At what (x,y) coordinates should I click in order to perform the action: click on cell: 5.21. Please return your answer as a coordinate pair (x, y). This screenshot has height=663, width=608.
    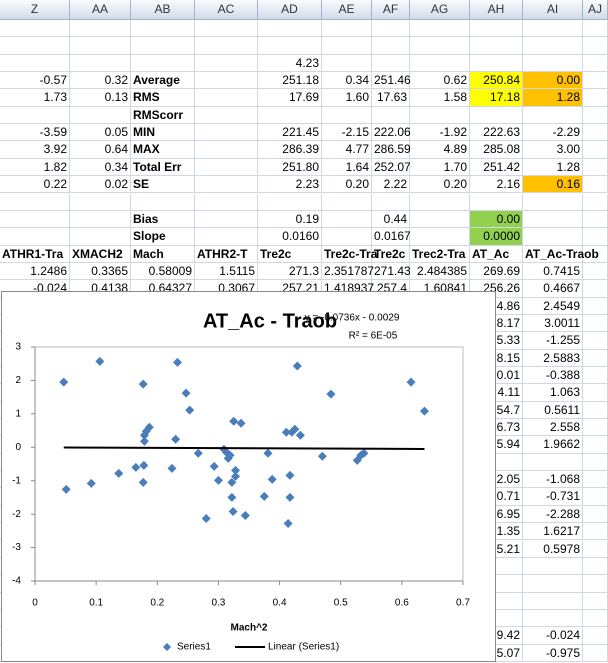
    Looking at the image, I should click on (496, 549).